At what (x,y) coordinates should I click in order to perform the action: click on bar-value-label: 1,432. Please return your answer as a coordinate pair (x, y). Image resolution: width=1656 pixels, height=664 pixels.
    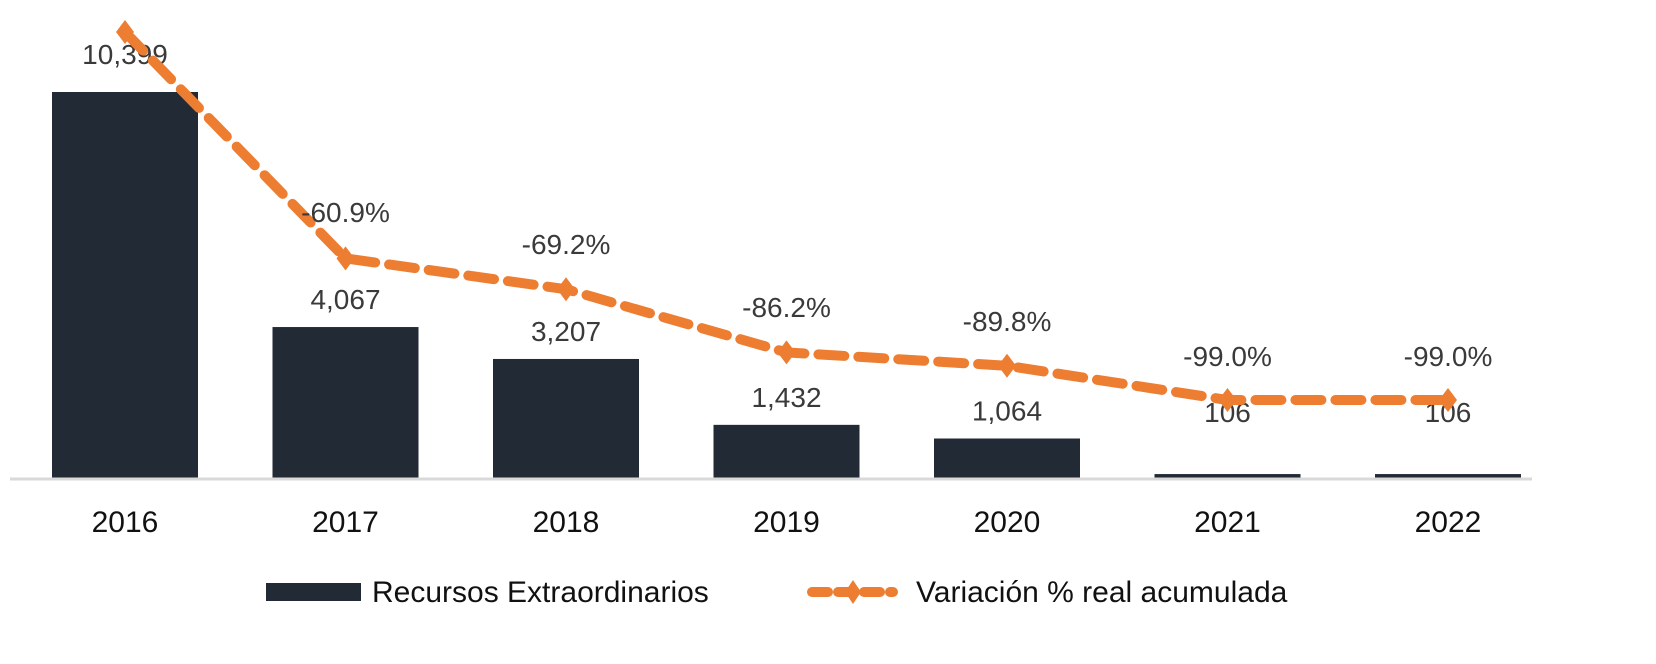
    Looking at the image, I should click on (786, 397).